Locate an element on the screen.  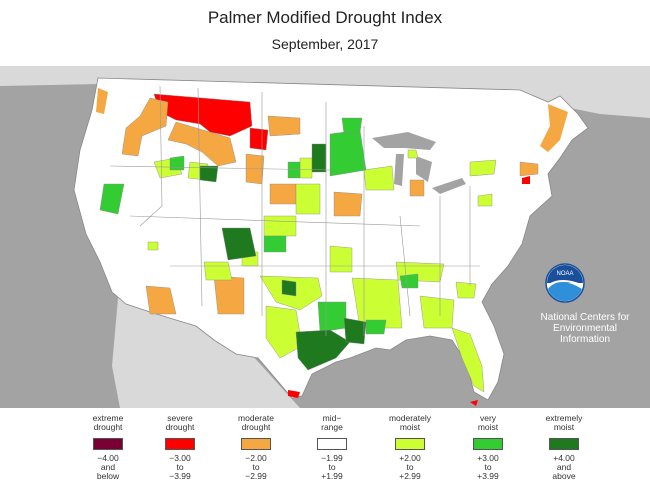
moderate-drought-inner-northwest is located at coordinates (145, 127).